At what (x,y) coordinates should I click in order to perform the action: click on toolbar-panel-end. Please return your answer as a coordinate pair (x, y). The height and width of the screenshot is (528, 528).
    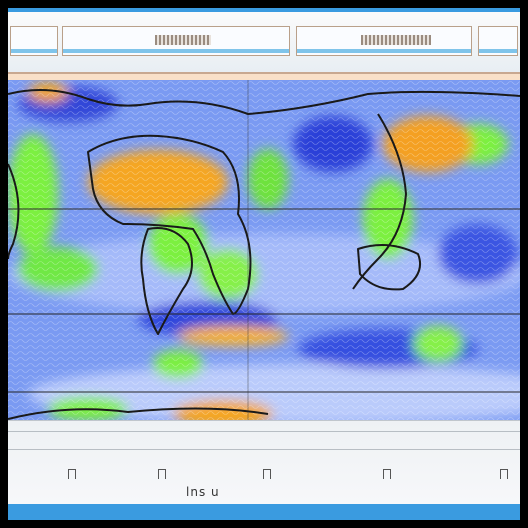
    Looking at the image, I should click on (498, 41).